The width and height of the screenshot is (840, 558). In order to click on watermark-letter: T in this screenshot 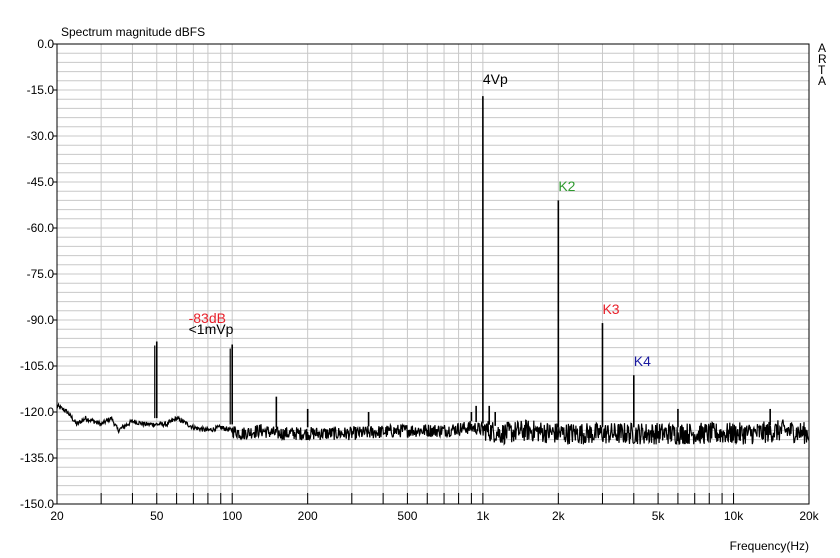, I will do `click(822, 70)`.